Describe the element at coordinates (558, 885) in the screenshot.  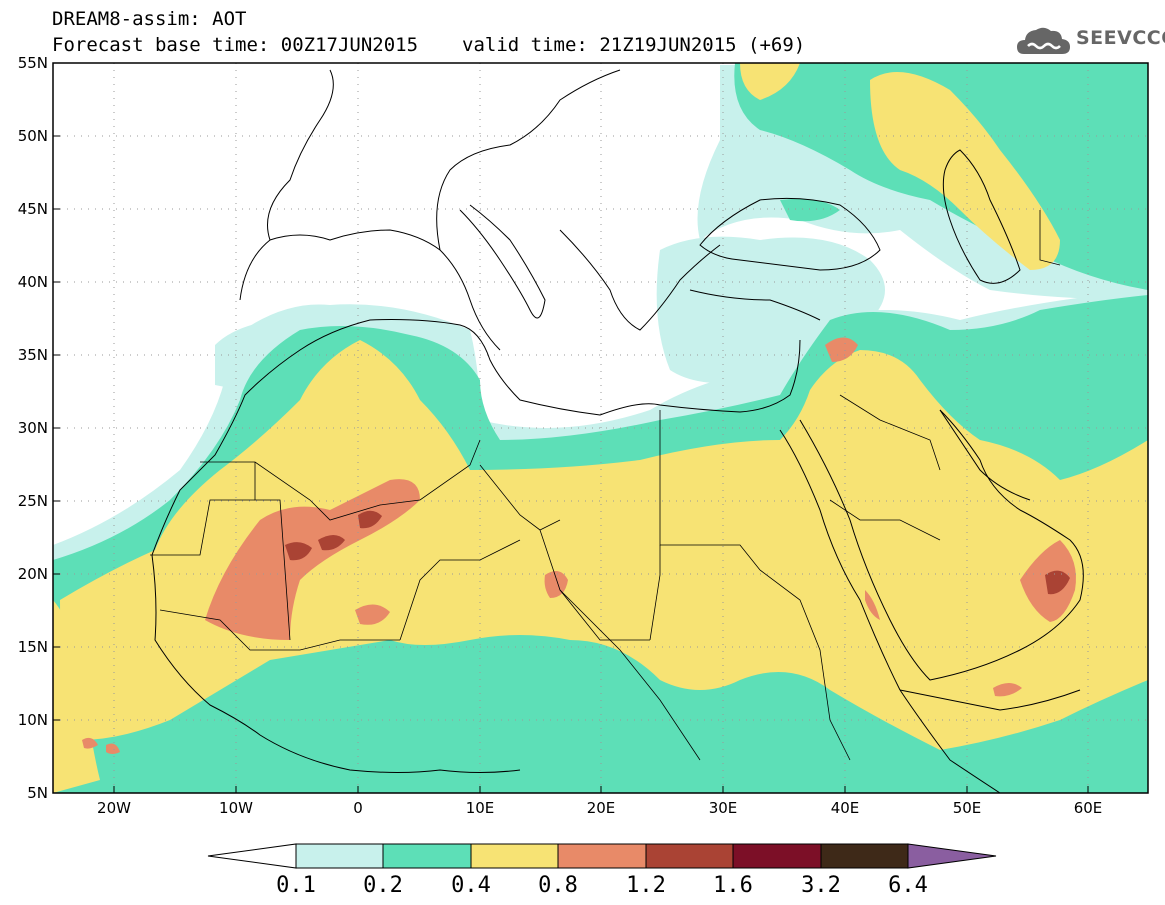
I see `colorbar-label: 0.8` at that location.